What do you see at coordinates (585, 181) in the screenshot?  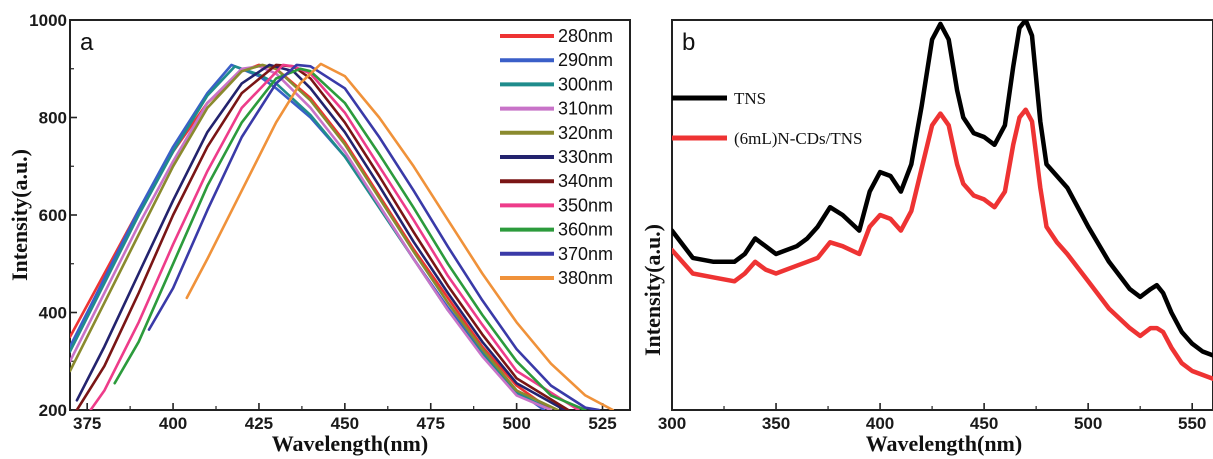 I see `legend-label: 340nm` at bounding box center [585, 181].